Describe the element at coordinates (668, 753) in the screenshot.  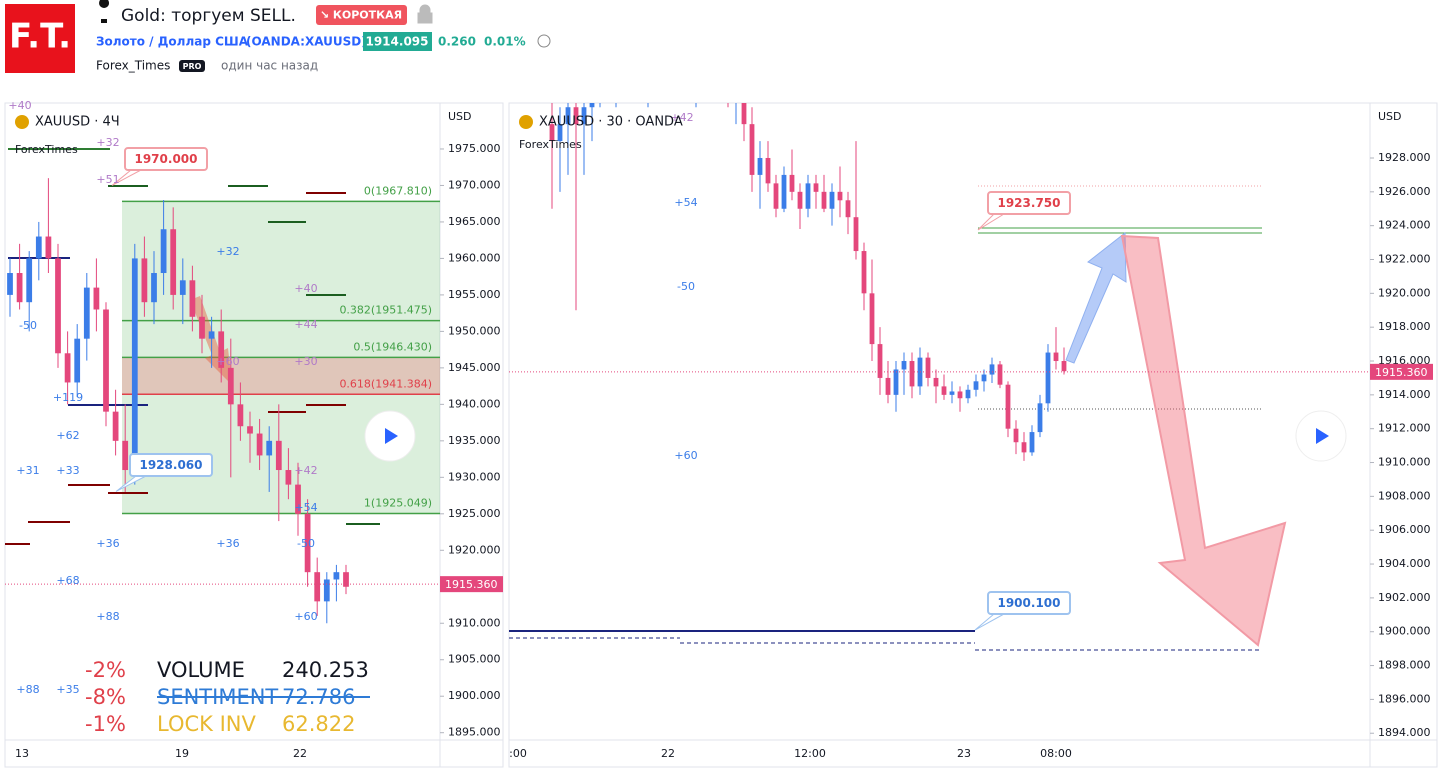
I see `x-tick-label: 22` at that location.